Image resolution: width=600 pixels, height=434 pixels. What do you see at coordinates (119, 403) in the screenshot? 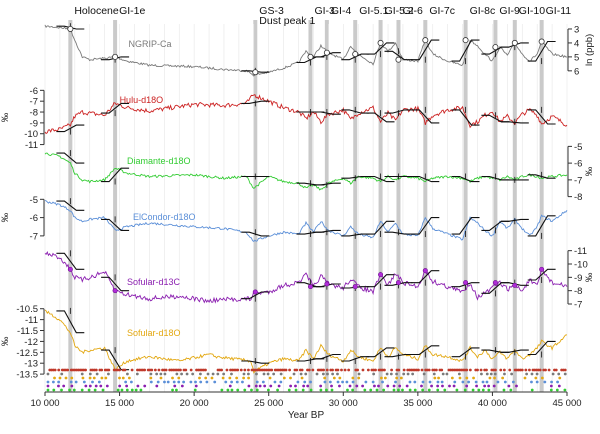
I see `x-tick-label: 15 000` at bounding box center [119, 403].